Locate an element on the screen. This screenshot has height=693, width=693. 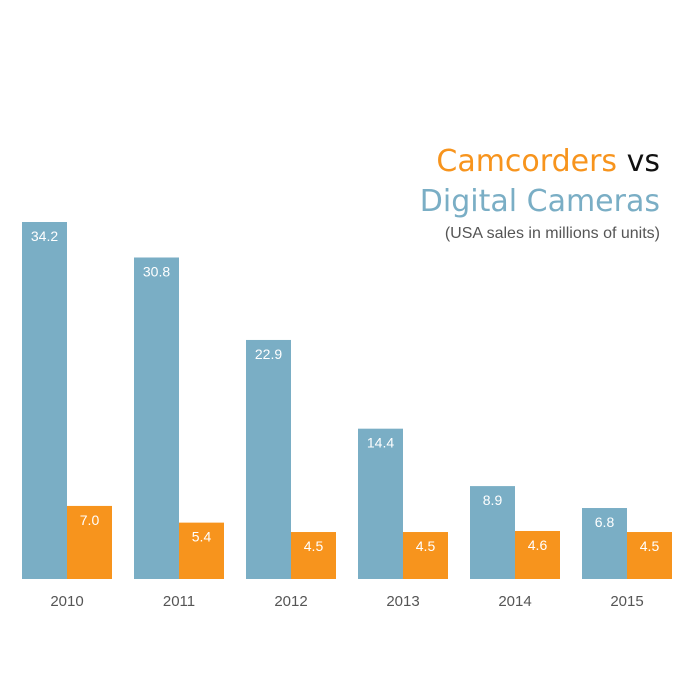
data-label-camcorders-2015: 4.5 is located at coordinates (650, 546).